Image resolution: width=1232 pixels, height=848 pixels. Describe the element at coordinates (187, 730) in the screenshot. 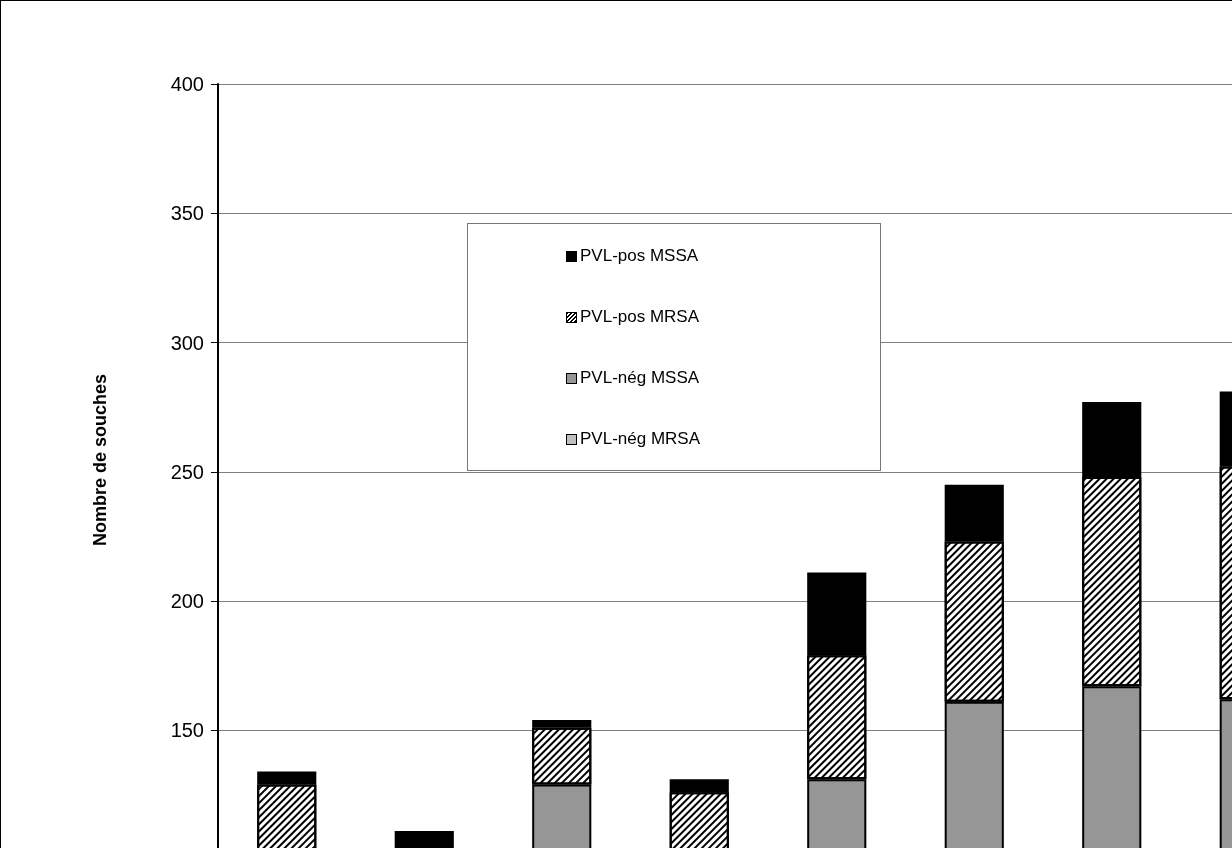

I see `y-tick-label: 150` at that location.